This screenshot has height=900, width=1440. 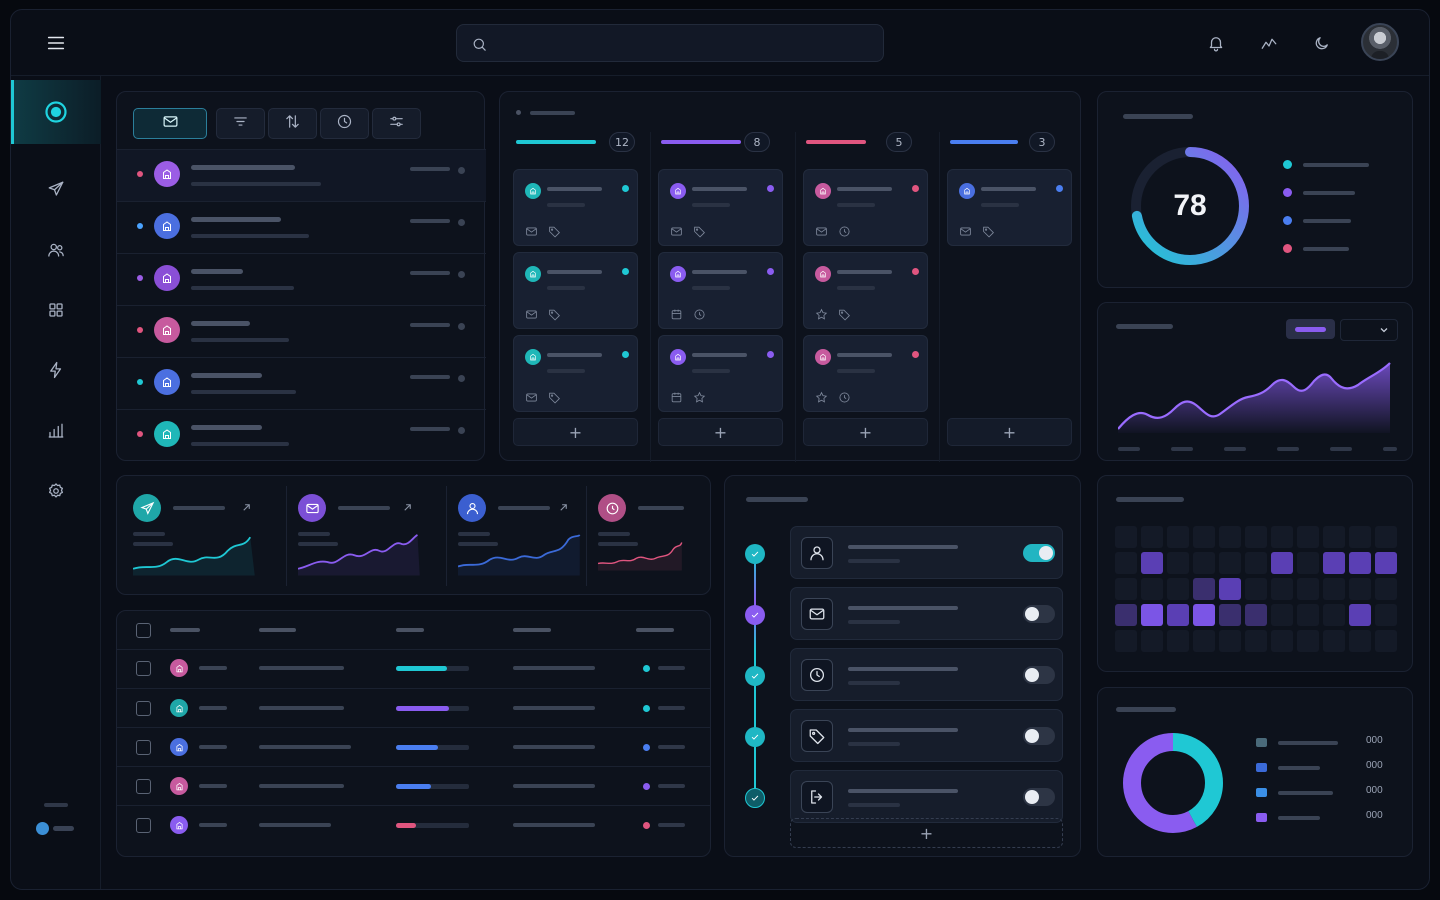 What do you see at coordinates (56, 189) in the screenshot?
I see `sidebar-item-send` at bounding box center [56, 189].